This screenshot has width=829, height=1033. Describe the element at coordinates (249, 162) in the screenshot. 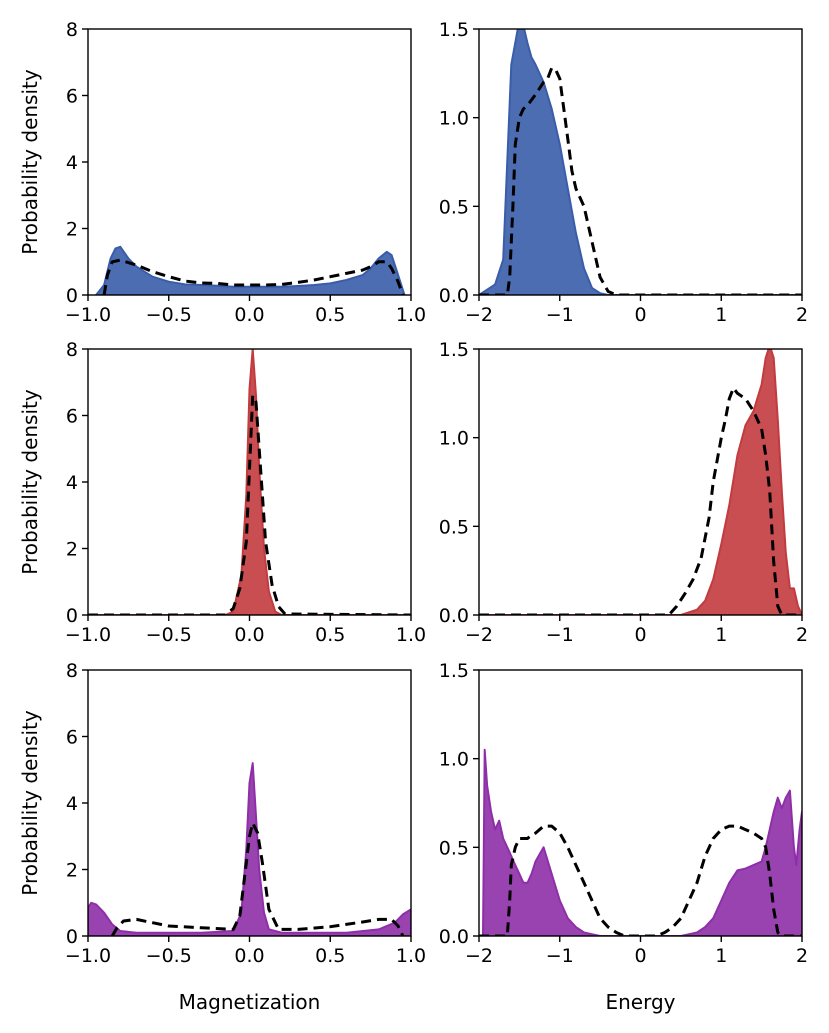

I see `plot-frame` at that location.